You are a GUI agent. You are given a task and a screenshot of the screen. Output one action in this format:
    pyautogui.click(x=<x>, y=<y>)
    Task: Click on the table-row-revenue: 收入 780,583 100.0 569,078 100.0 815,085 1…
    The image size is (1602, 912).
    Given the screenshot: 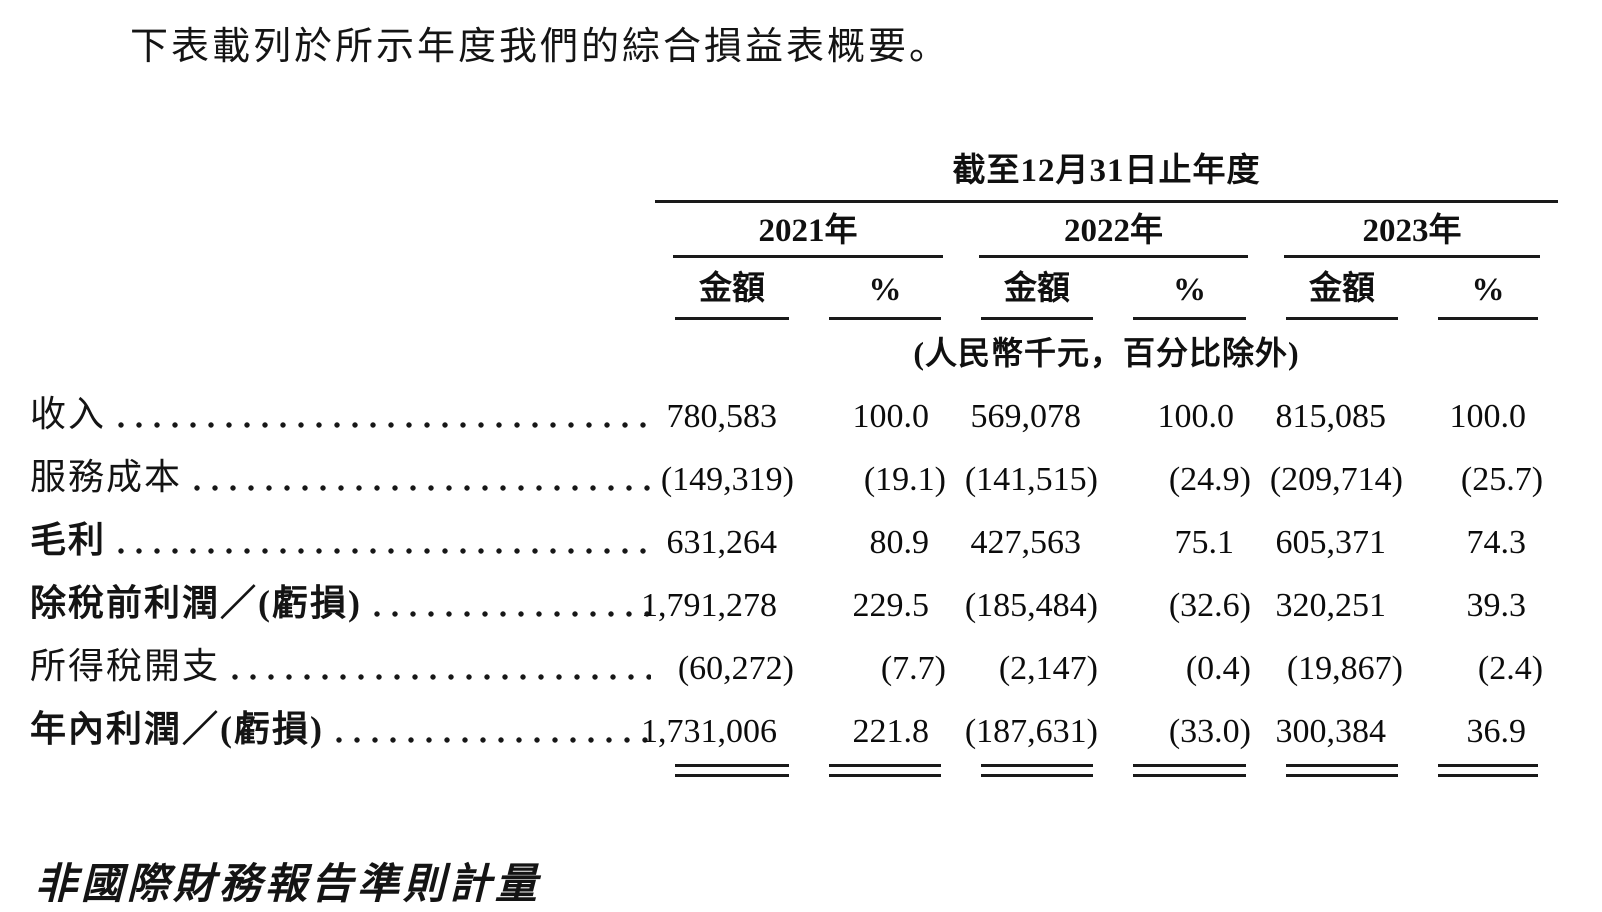 What is the action you would take?
    pyautogui.click(x=794, y=413)
    